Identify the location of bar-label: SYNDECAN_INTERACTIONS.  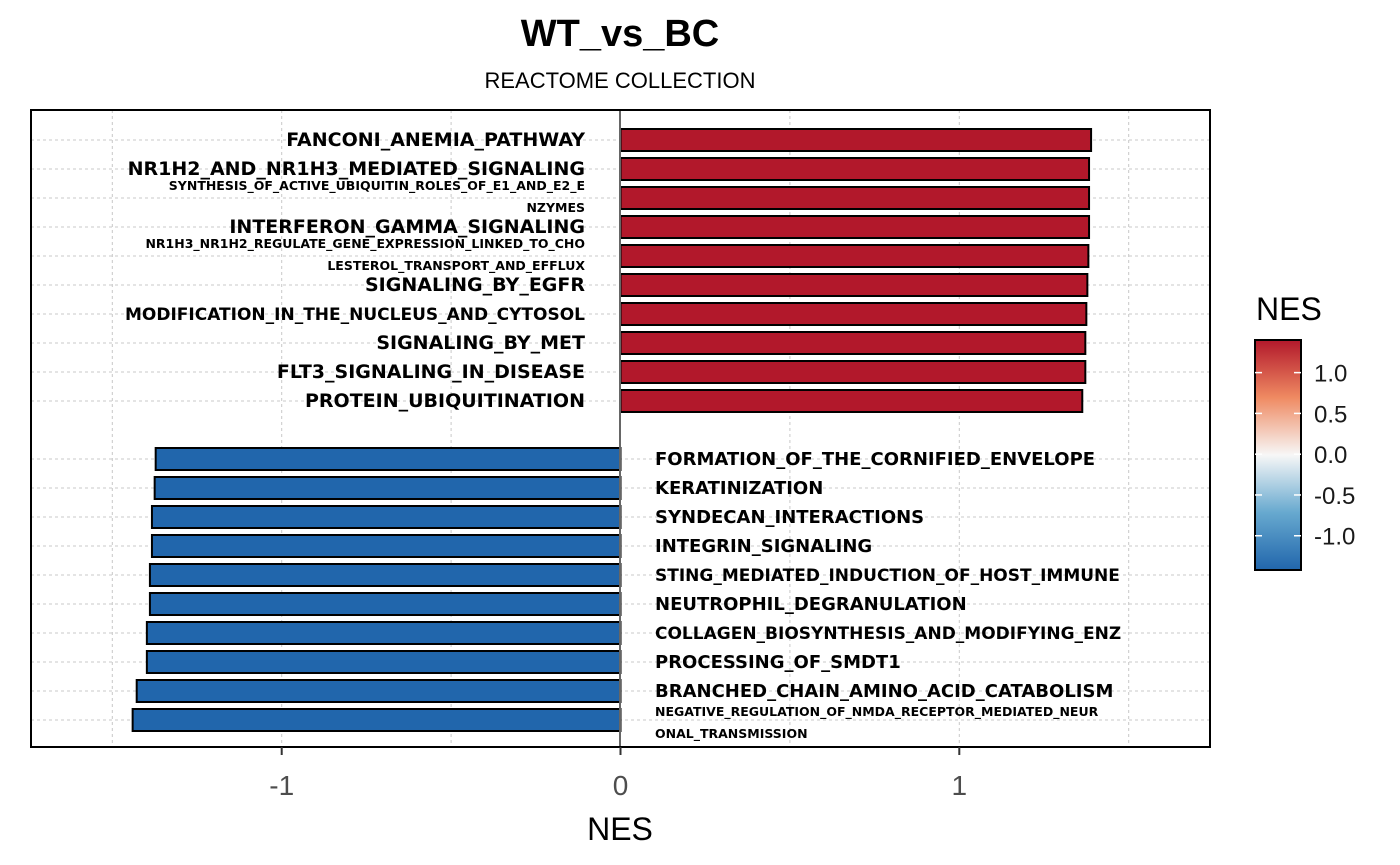
(789, 517).